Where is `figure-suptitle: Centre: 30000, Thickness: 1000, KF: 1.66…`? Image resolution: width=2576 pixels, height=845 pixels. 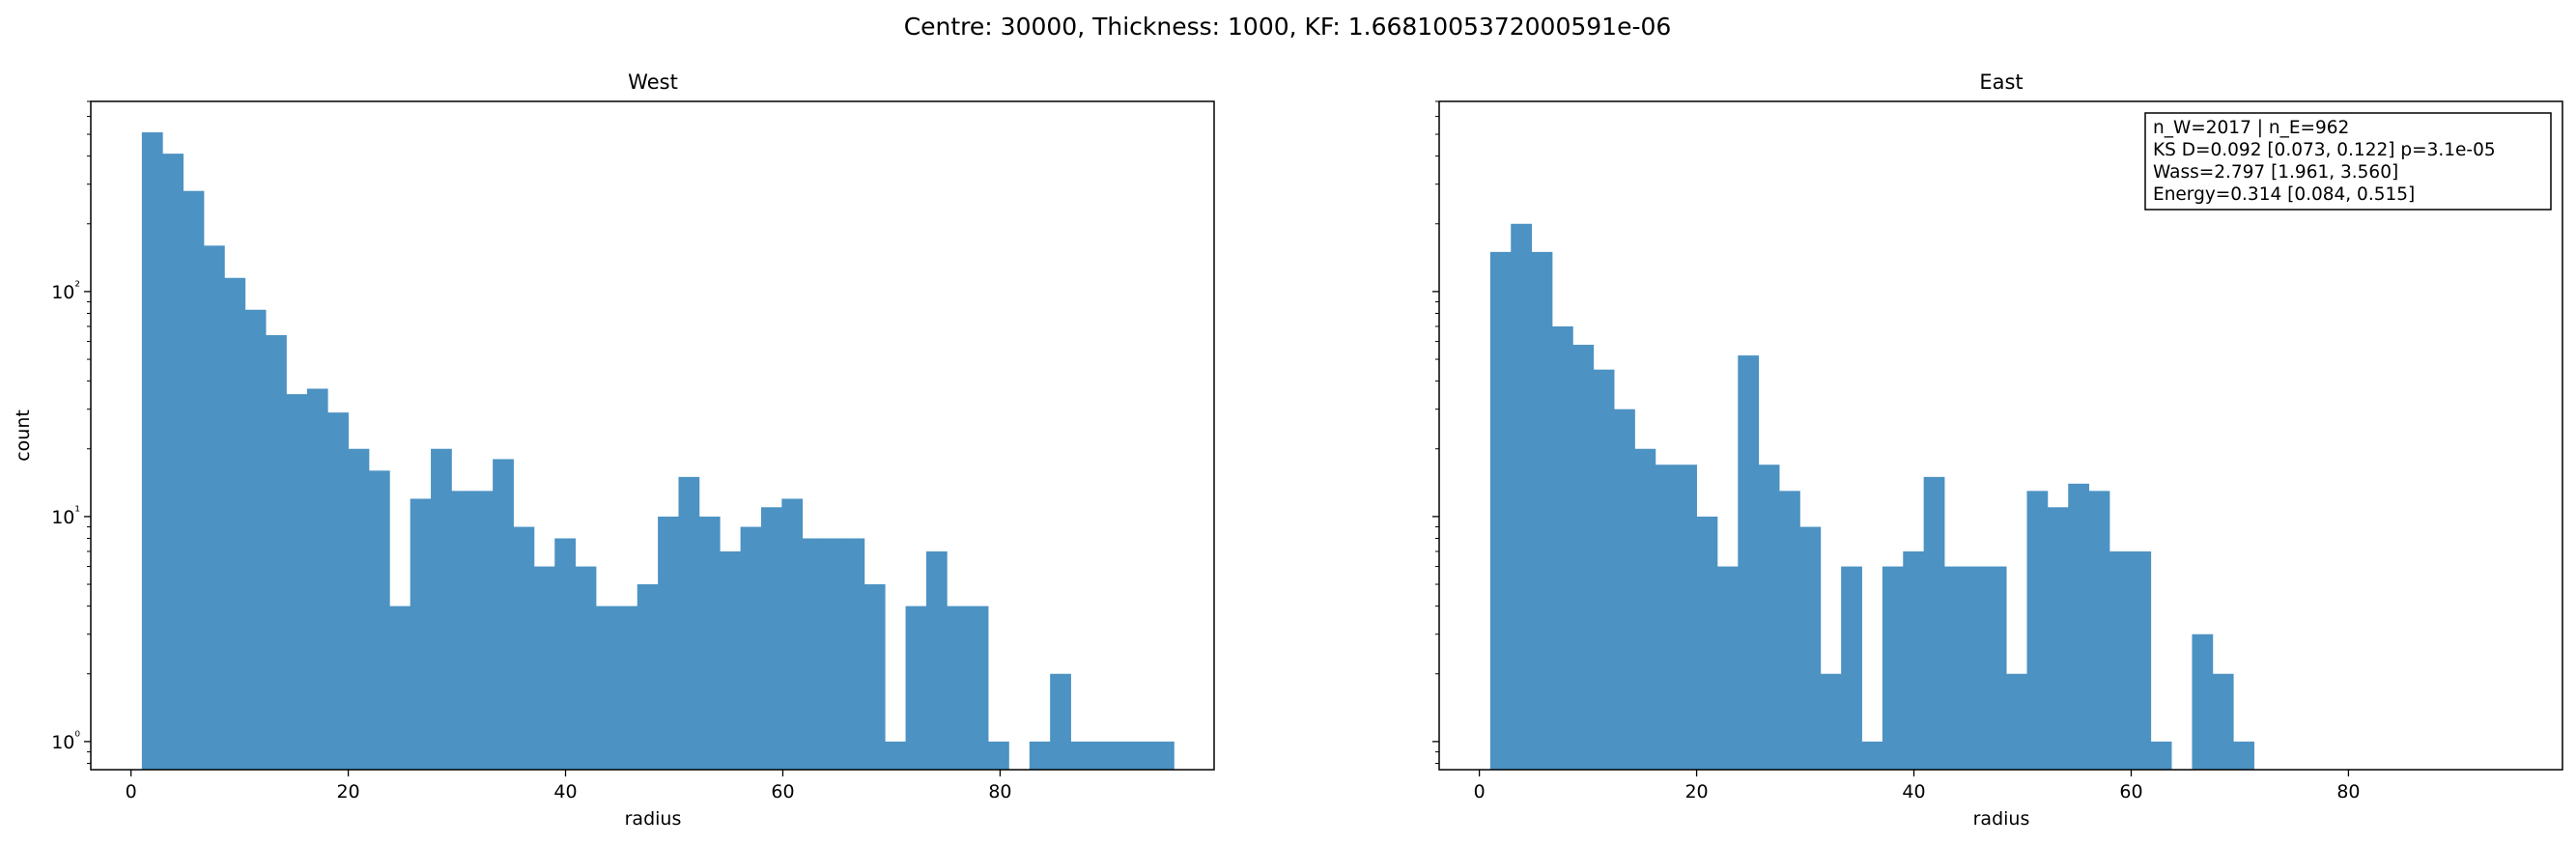
figure-suptitle: Centre: 30000, Thickness: 1000, KF: 1.66… is located at coordinates (1288, 27).